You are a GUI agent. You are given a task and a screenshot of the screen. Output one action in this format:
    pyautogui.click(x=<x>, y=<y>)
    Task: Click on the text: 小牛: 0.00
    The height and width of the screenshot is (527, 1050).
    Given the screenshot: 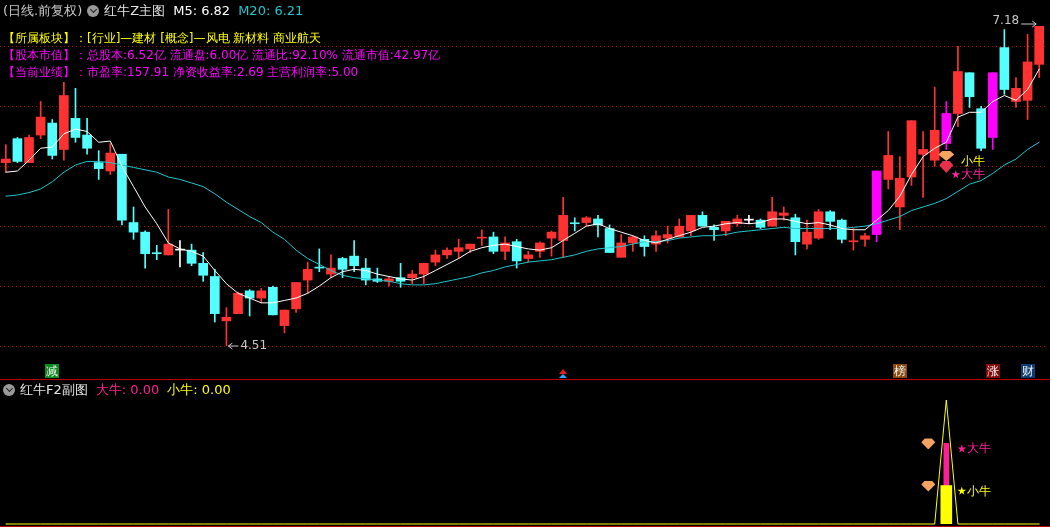 What is the action you would take?
    pyautogui.click(x=199, y=389)
    